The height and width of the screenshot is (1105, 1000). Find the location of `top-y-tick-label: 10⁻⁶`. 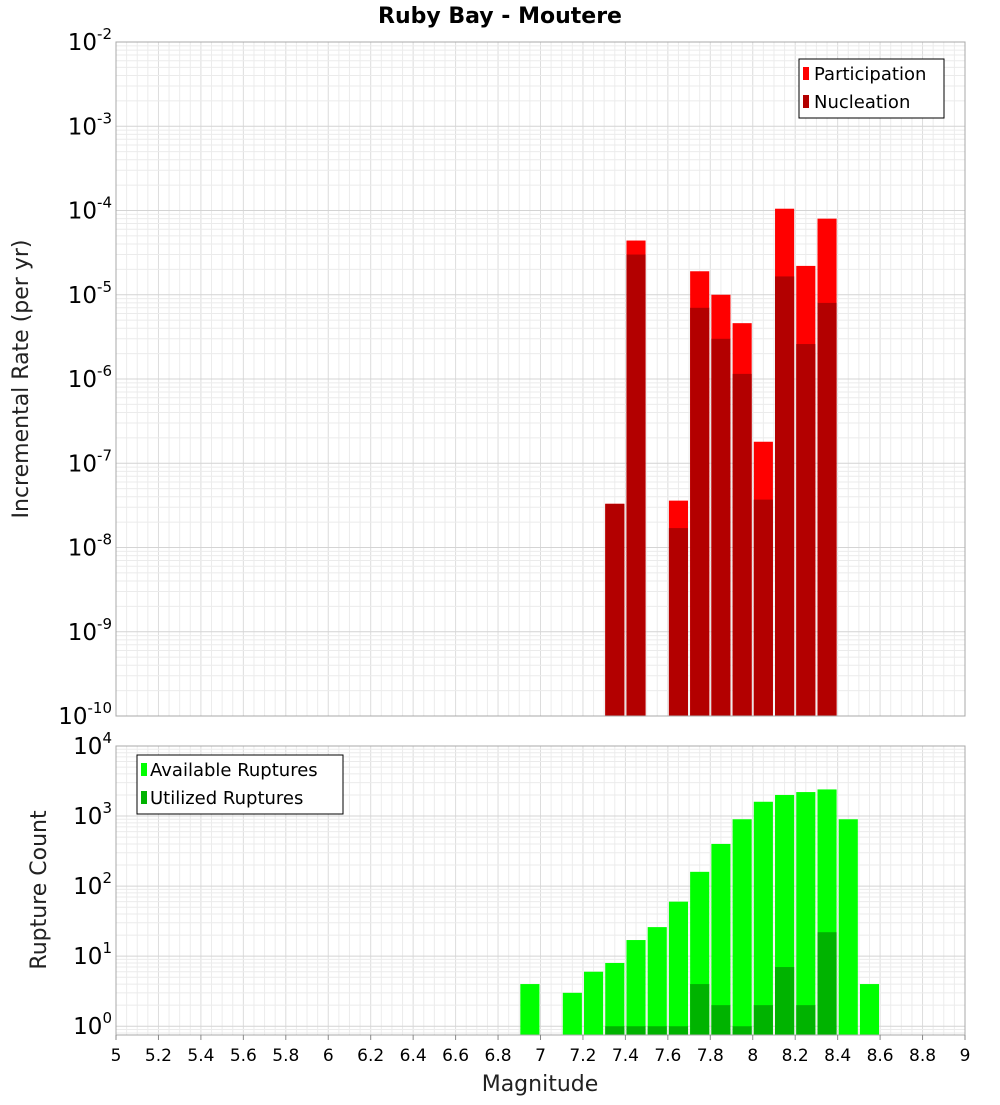

top-y-tick-label: 10⁻⁶ is located at coordinates (90, 377).